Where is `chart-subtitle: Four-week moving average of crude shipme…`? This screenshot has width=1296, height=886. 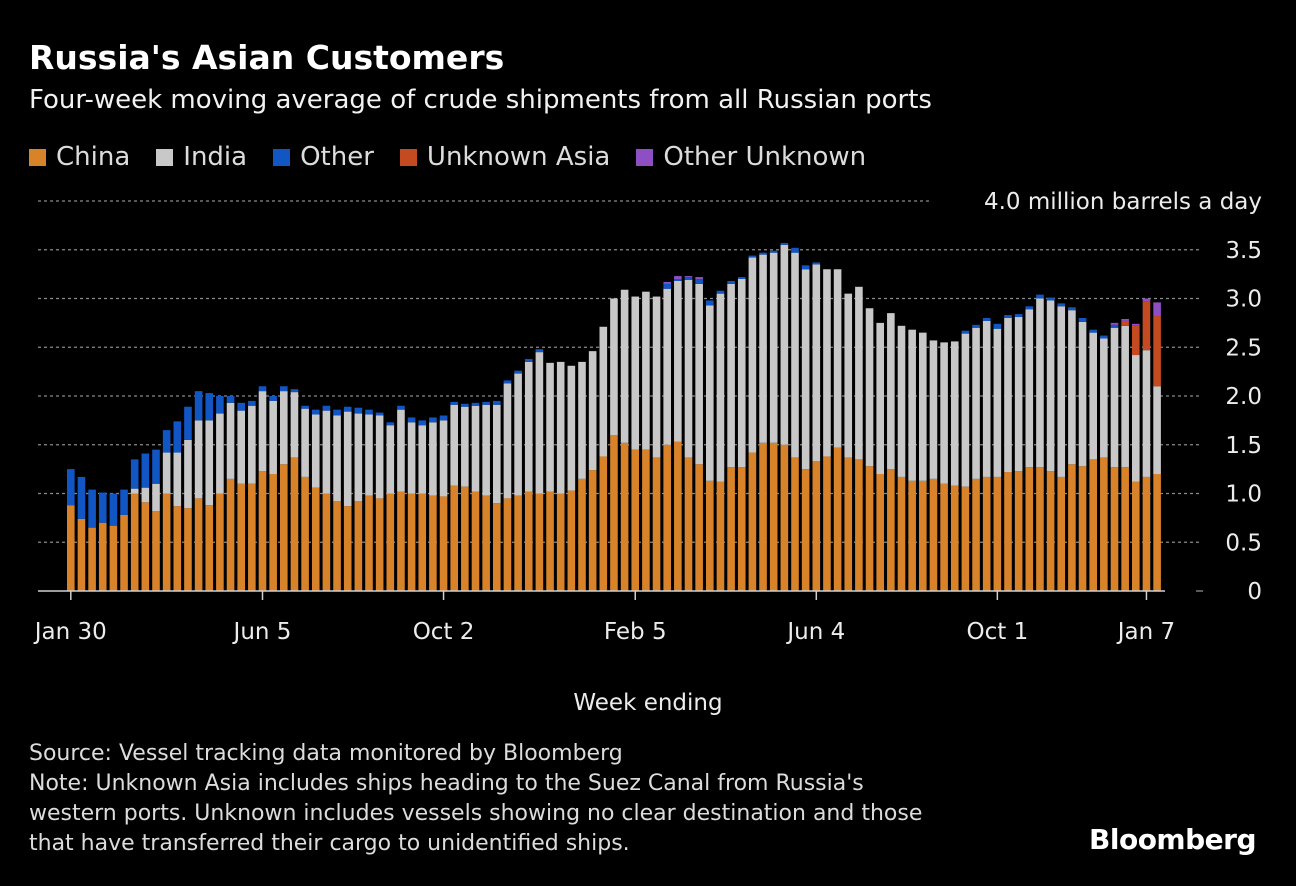
chart-subtitle: Four-week moving average of crude shipme… is located at coordinates (480, 100).